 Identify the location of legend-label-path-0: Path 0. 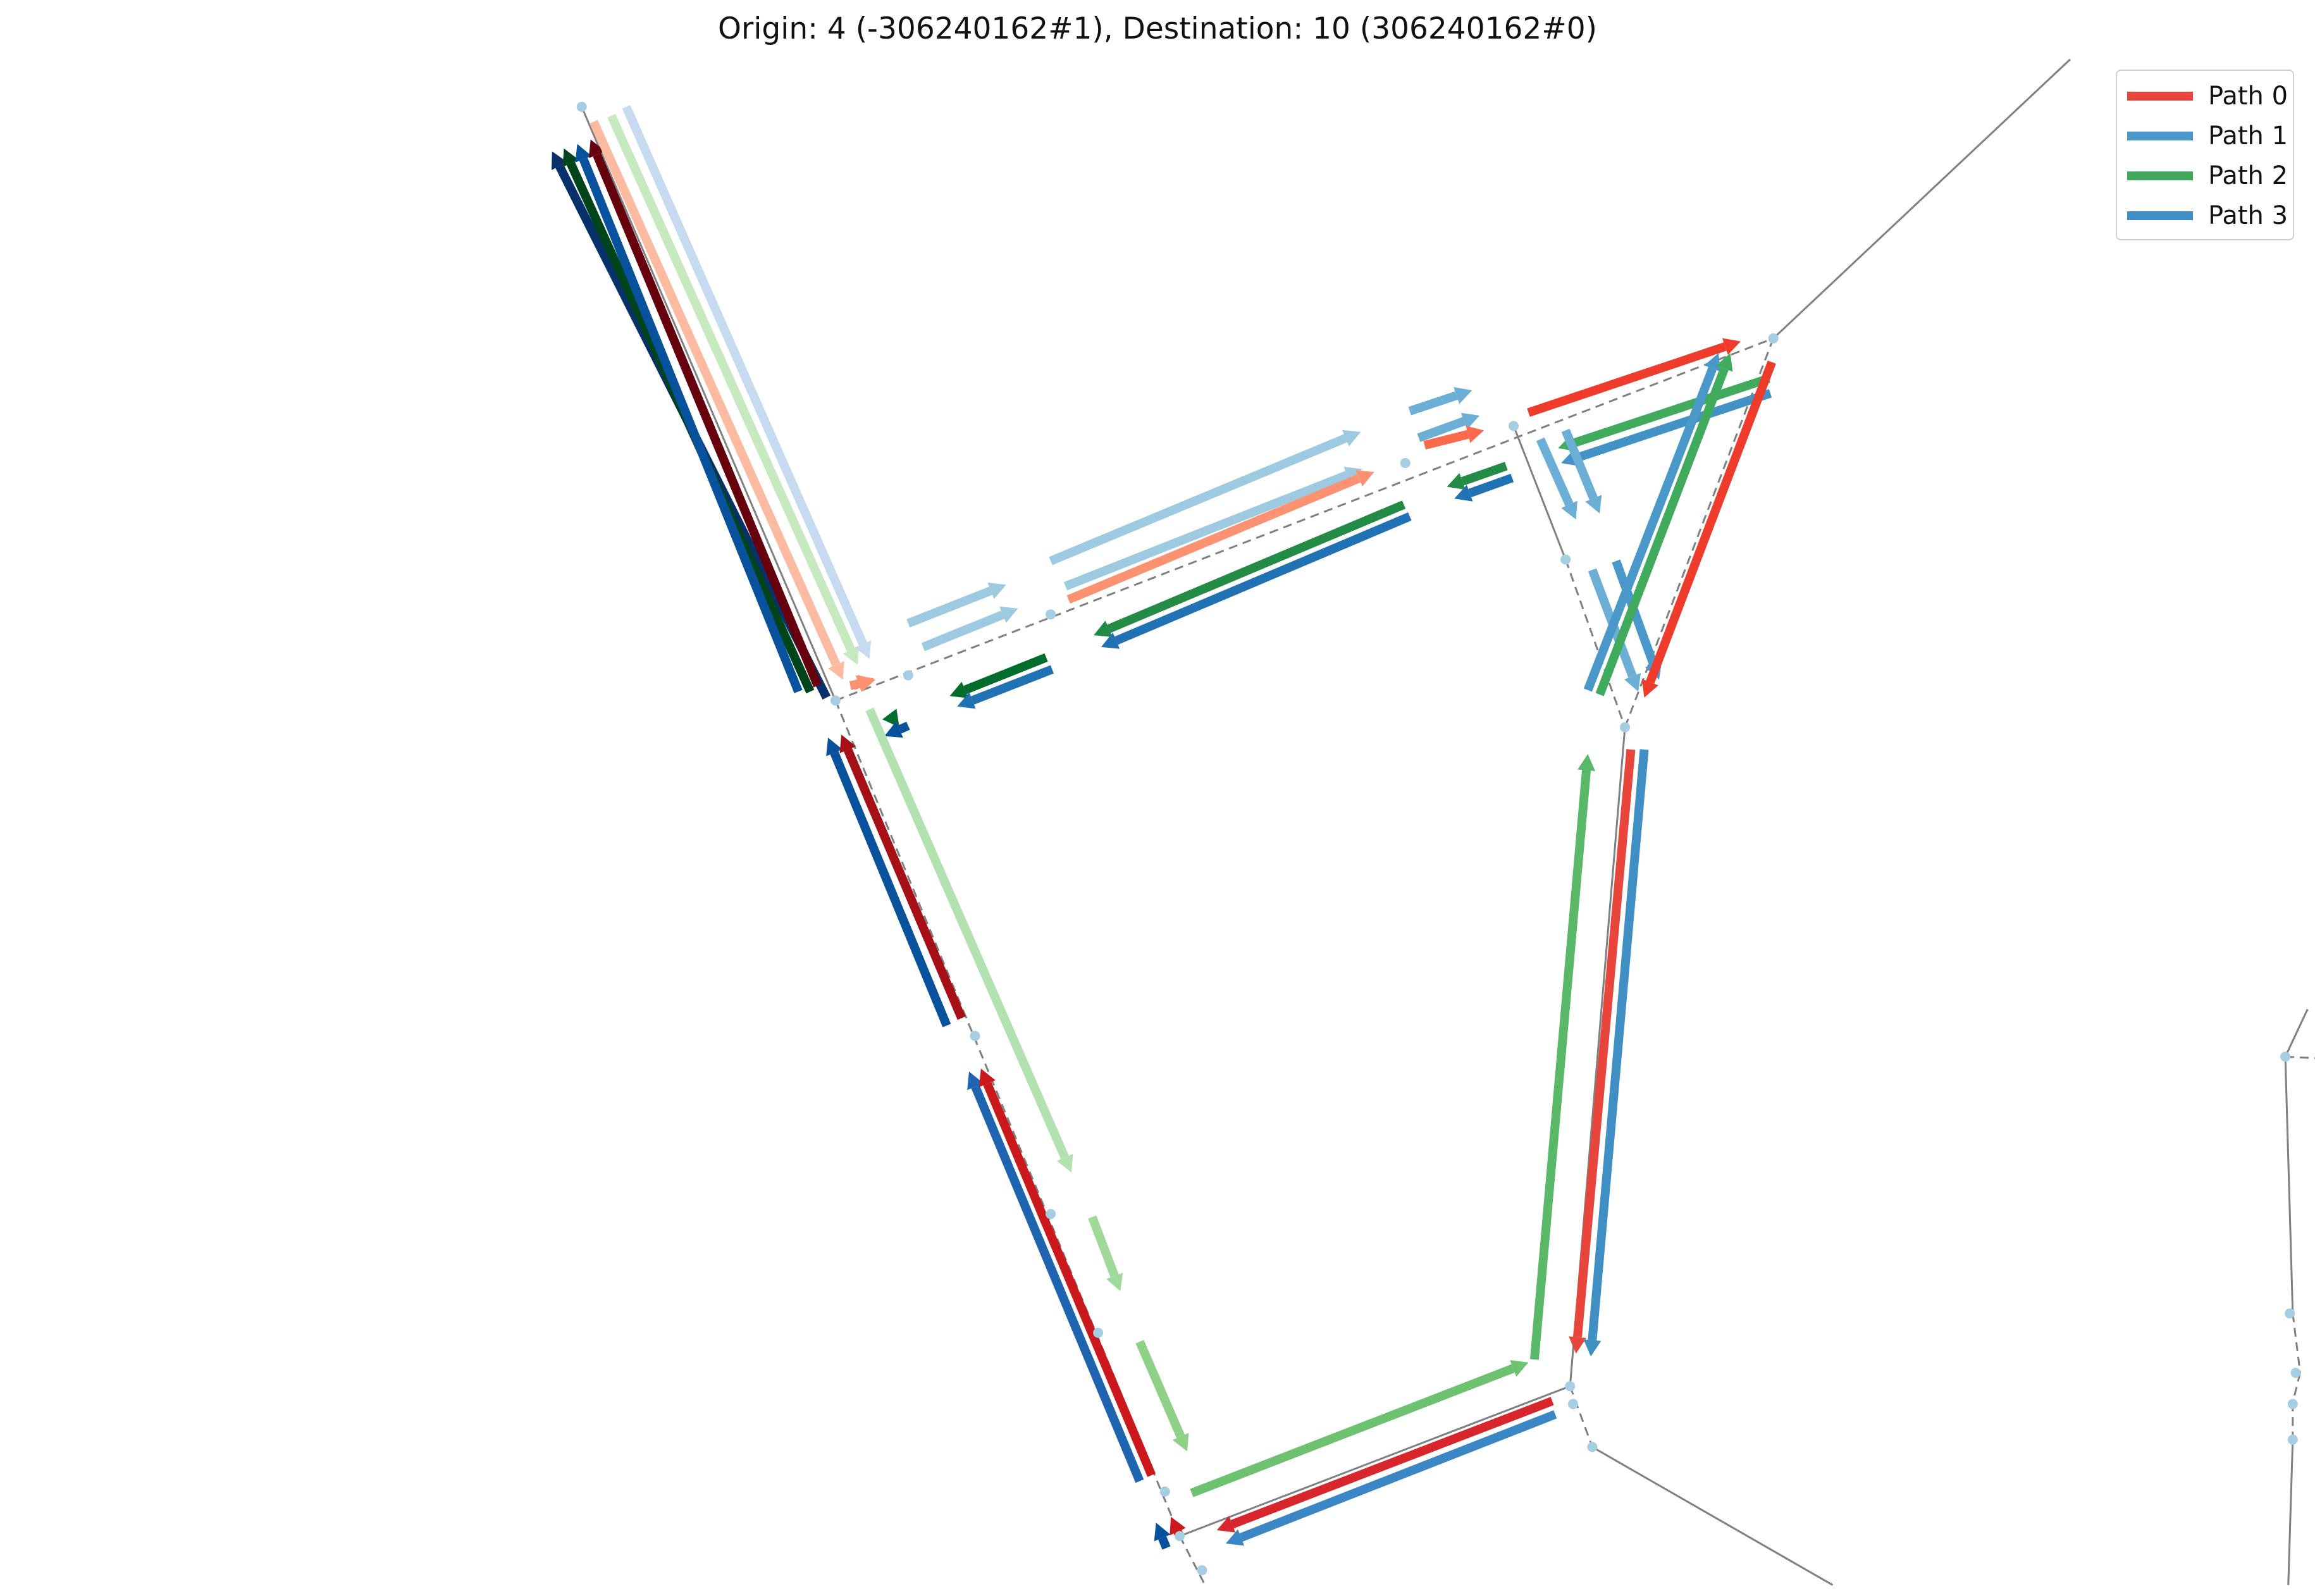
(2248, 96).